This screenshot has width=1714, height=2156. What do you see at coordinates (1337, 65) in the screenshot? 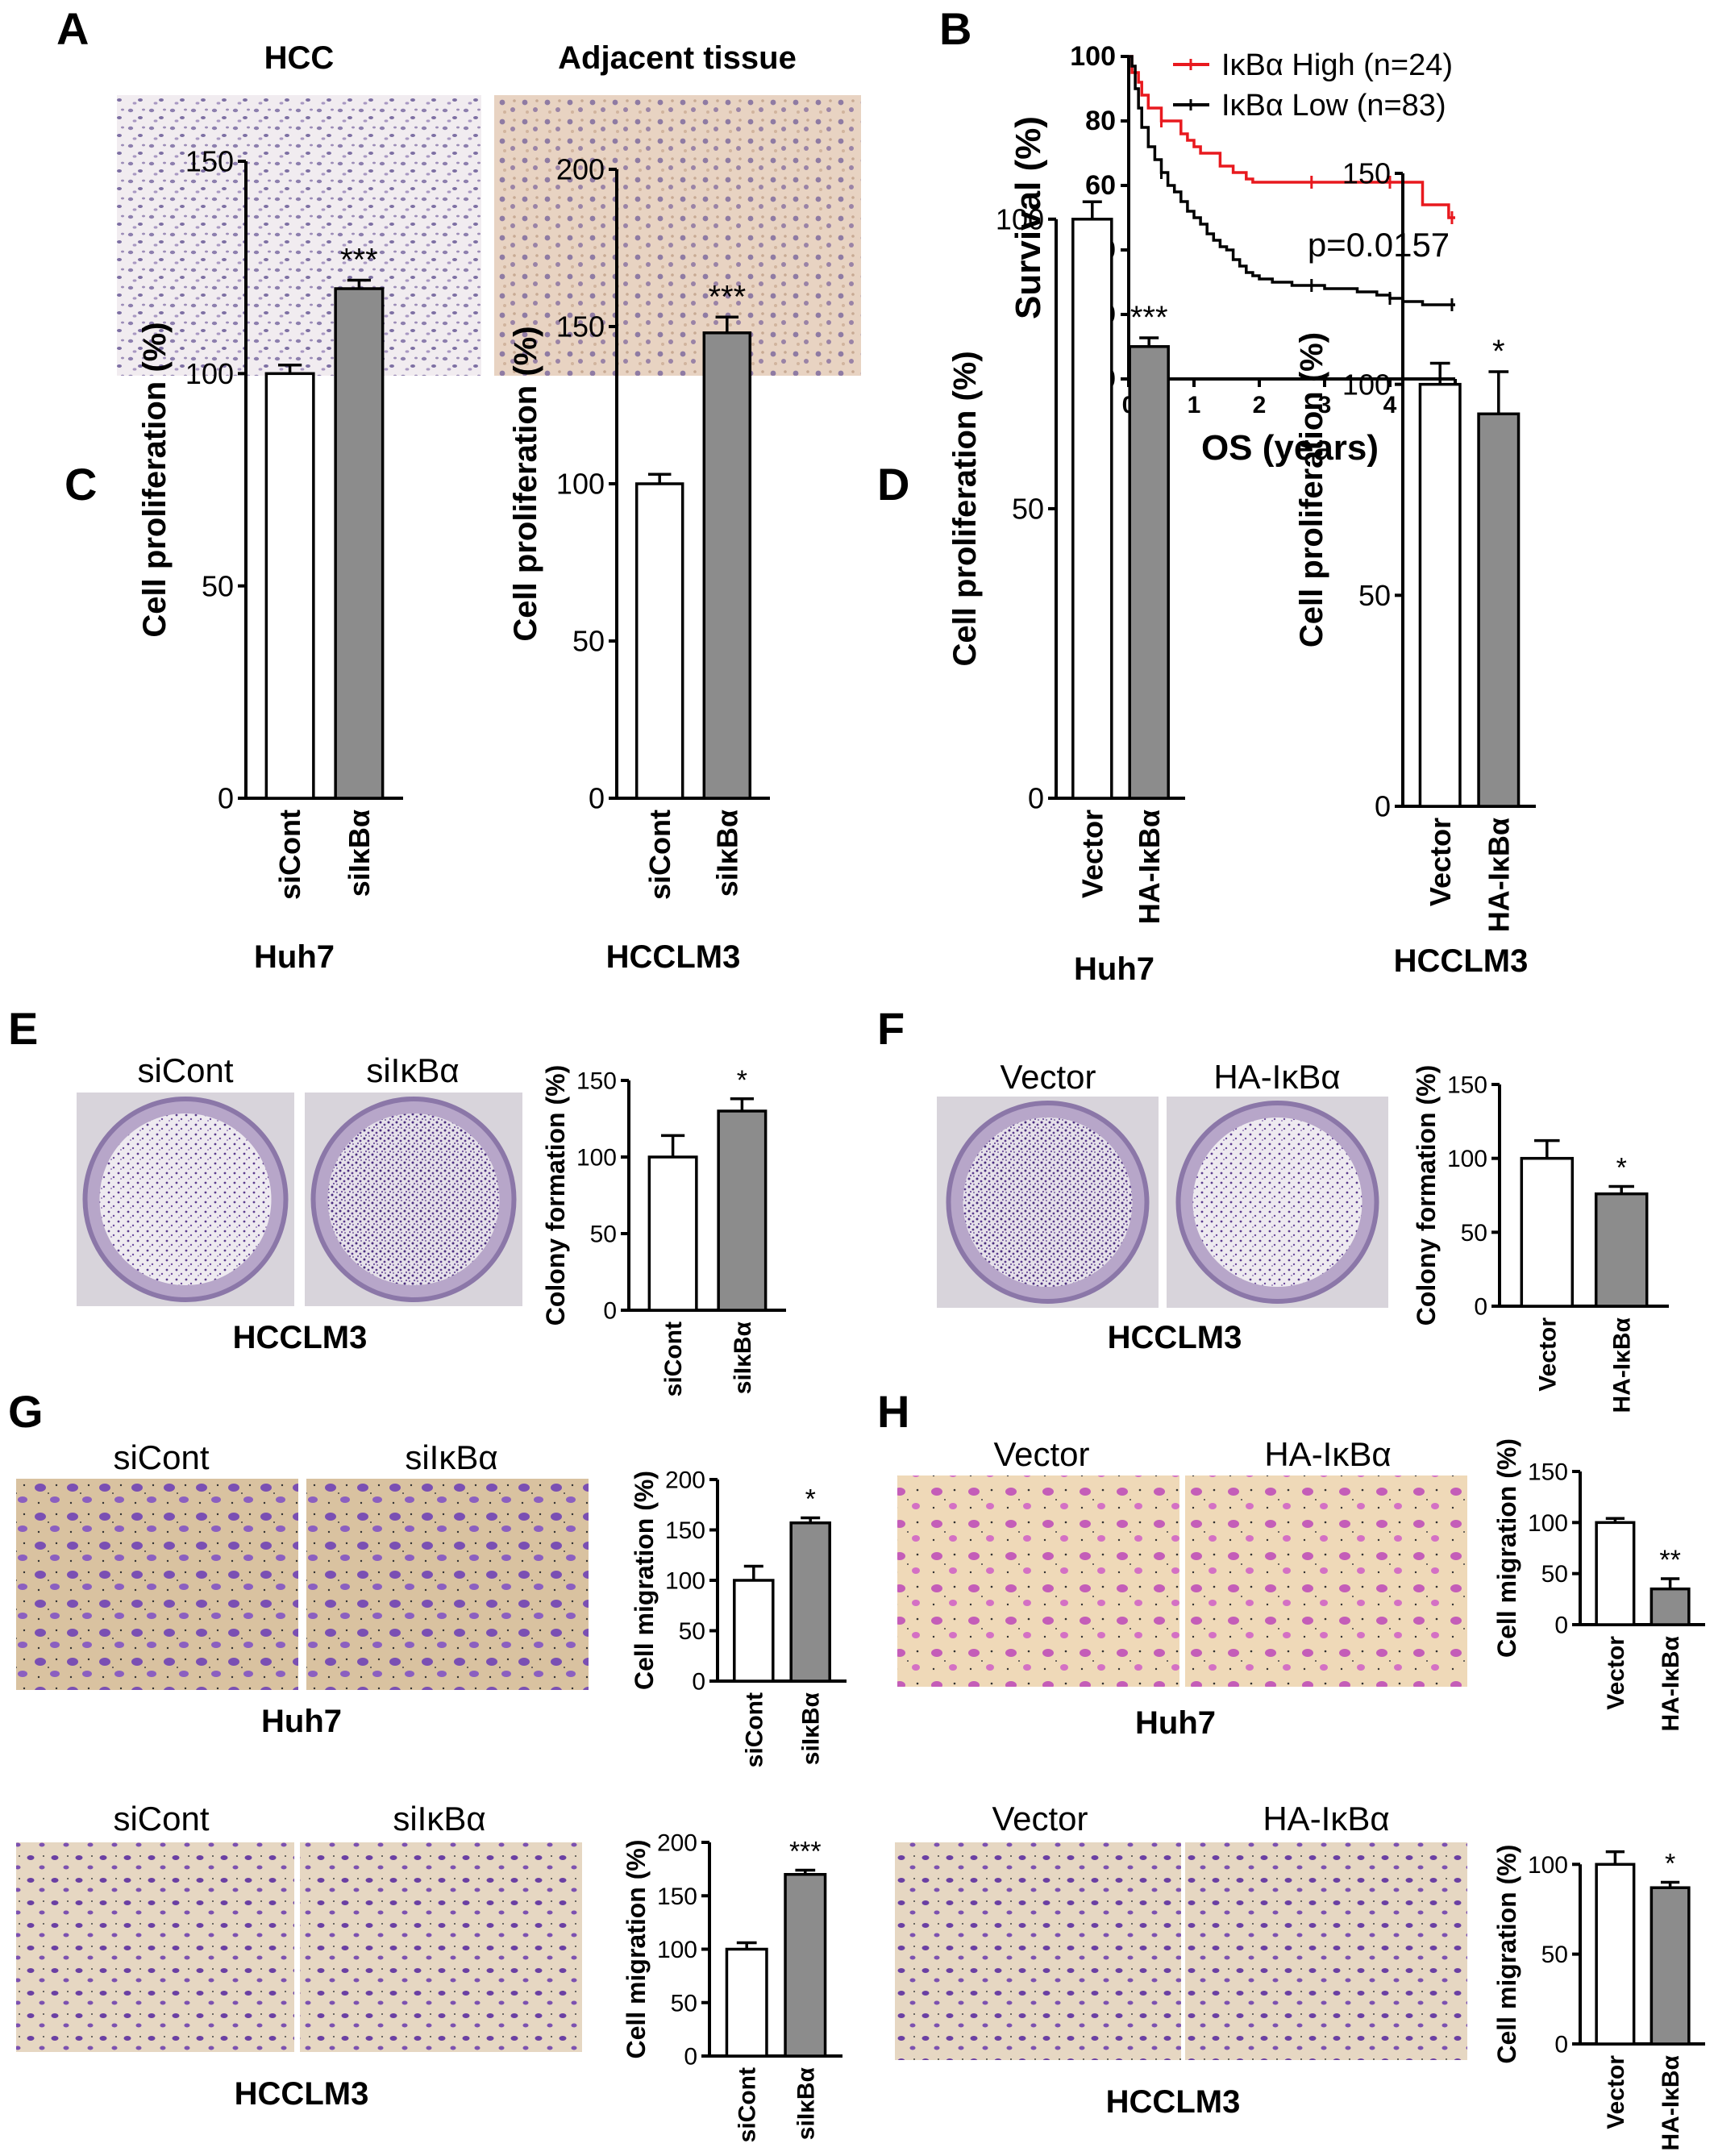
I see `legend-label-0: IκBα High (n=24)` at bounding box center [1337, 65].